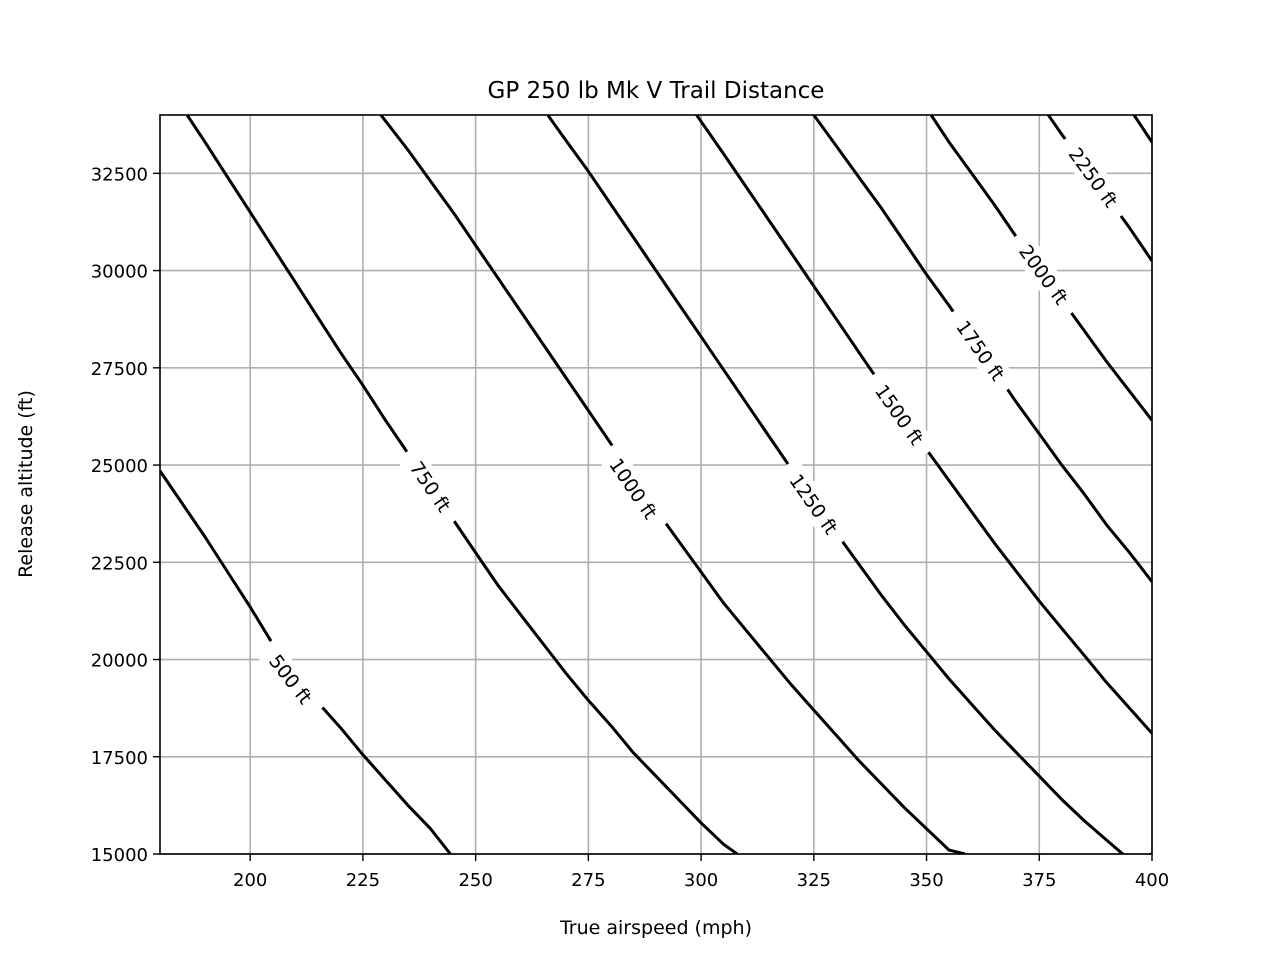 The image size is (1280, 960). Describe the element at coordinates (1152, 880) in the screenshot. I see `x-tick-label: 400` at that location.